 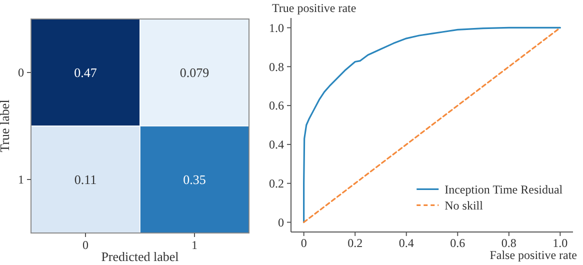 What do you see at coordinates (194, 180) in the screenshot?
I see `data-label: 0.35` at bounding box center [194, 180].